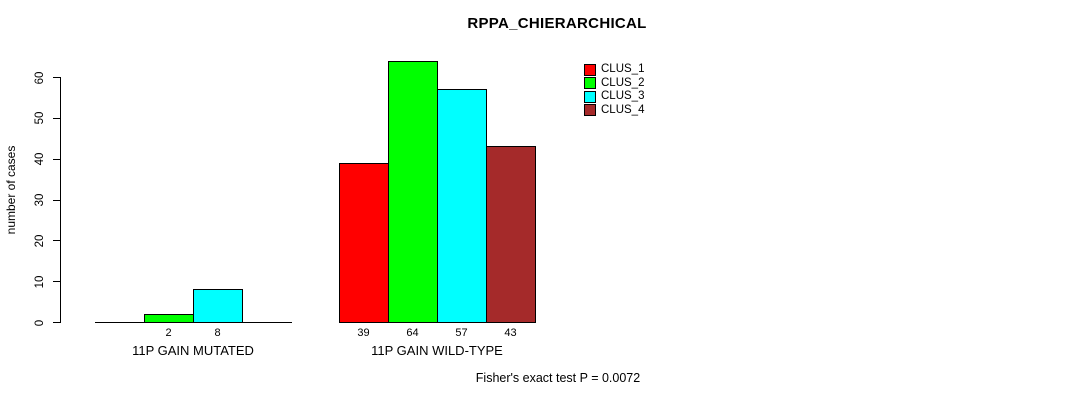 This screenshot has height=400, width=1090. Describe the element at coordinates (40, 200) in the screenshot. I see `y-tick-label: 30` at that location.